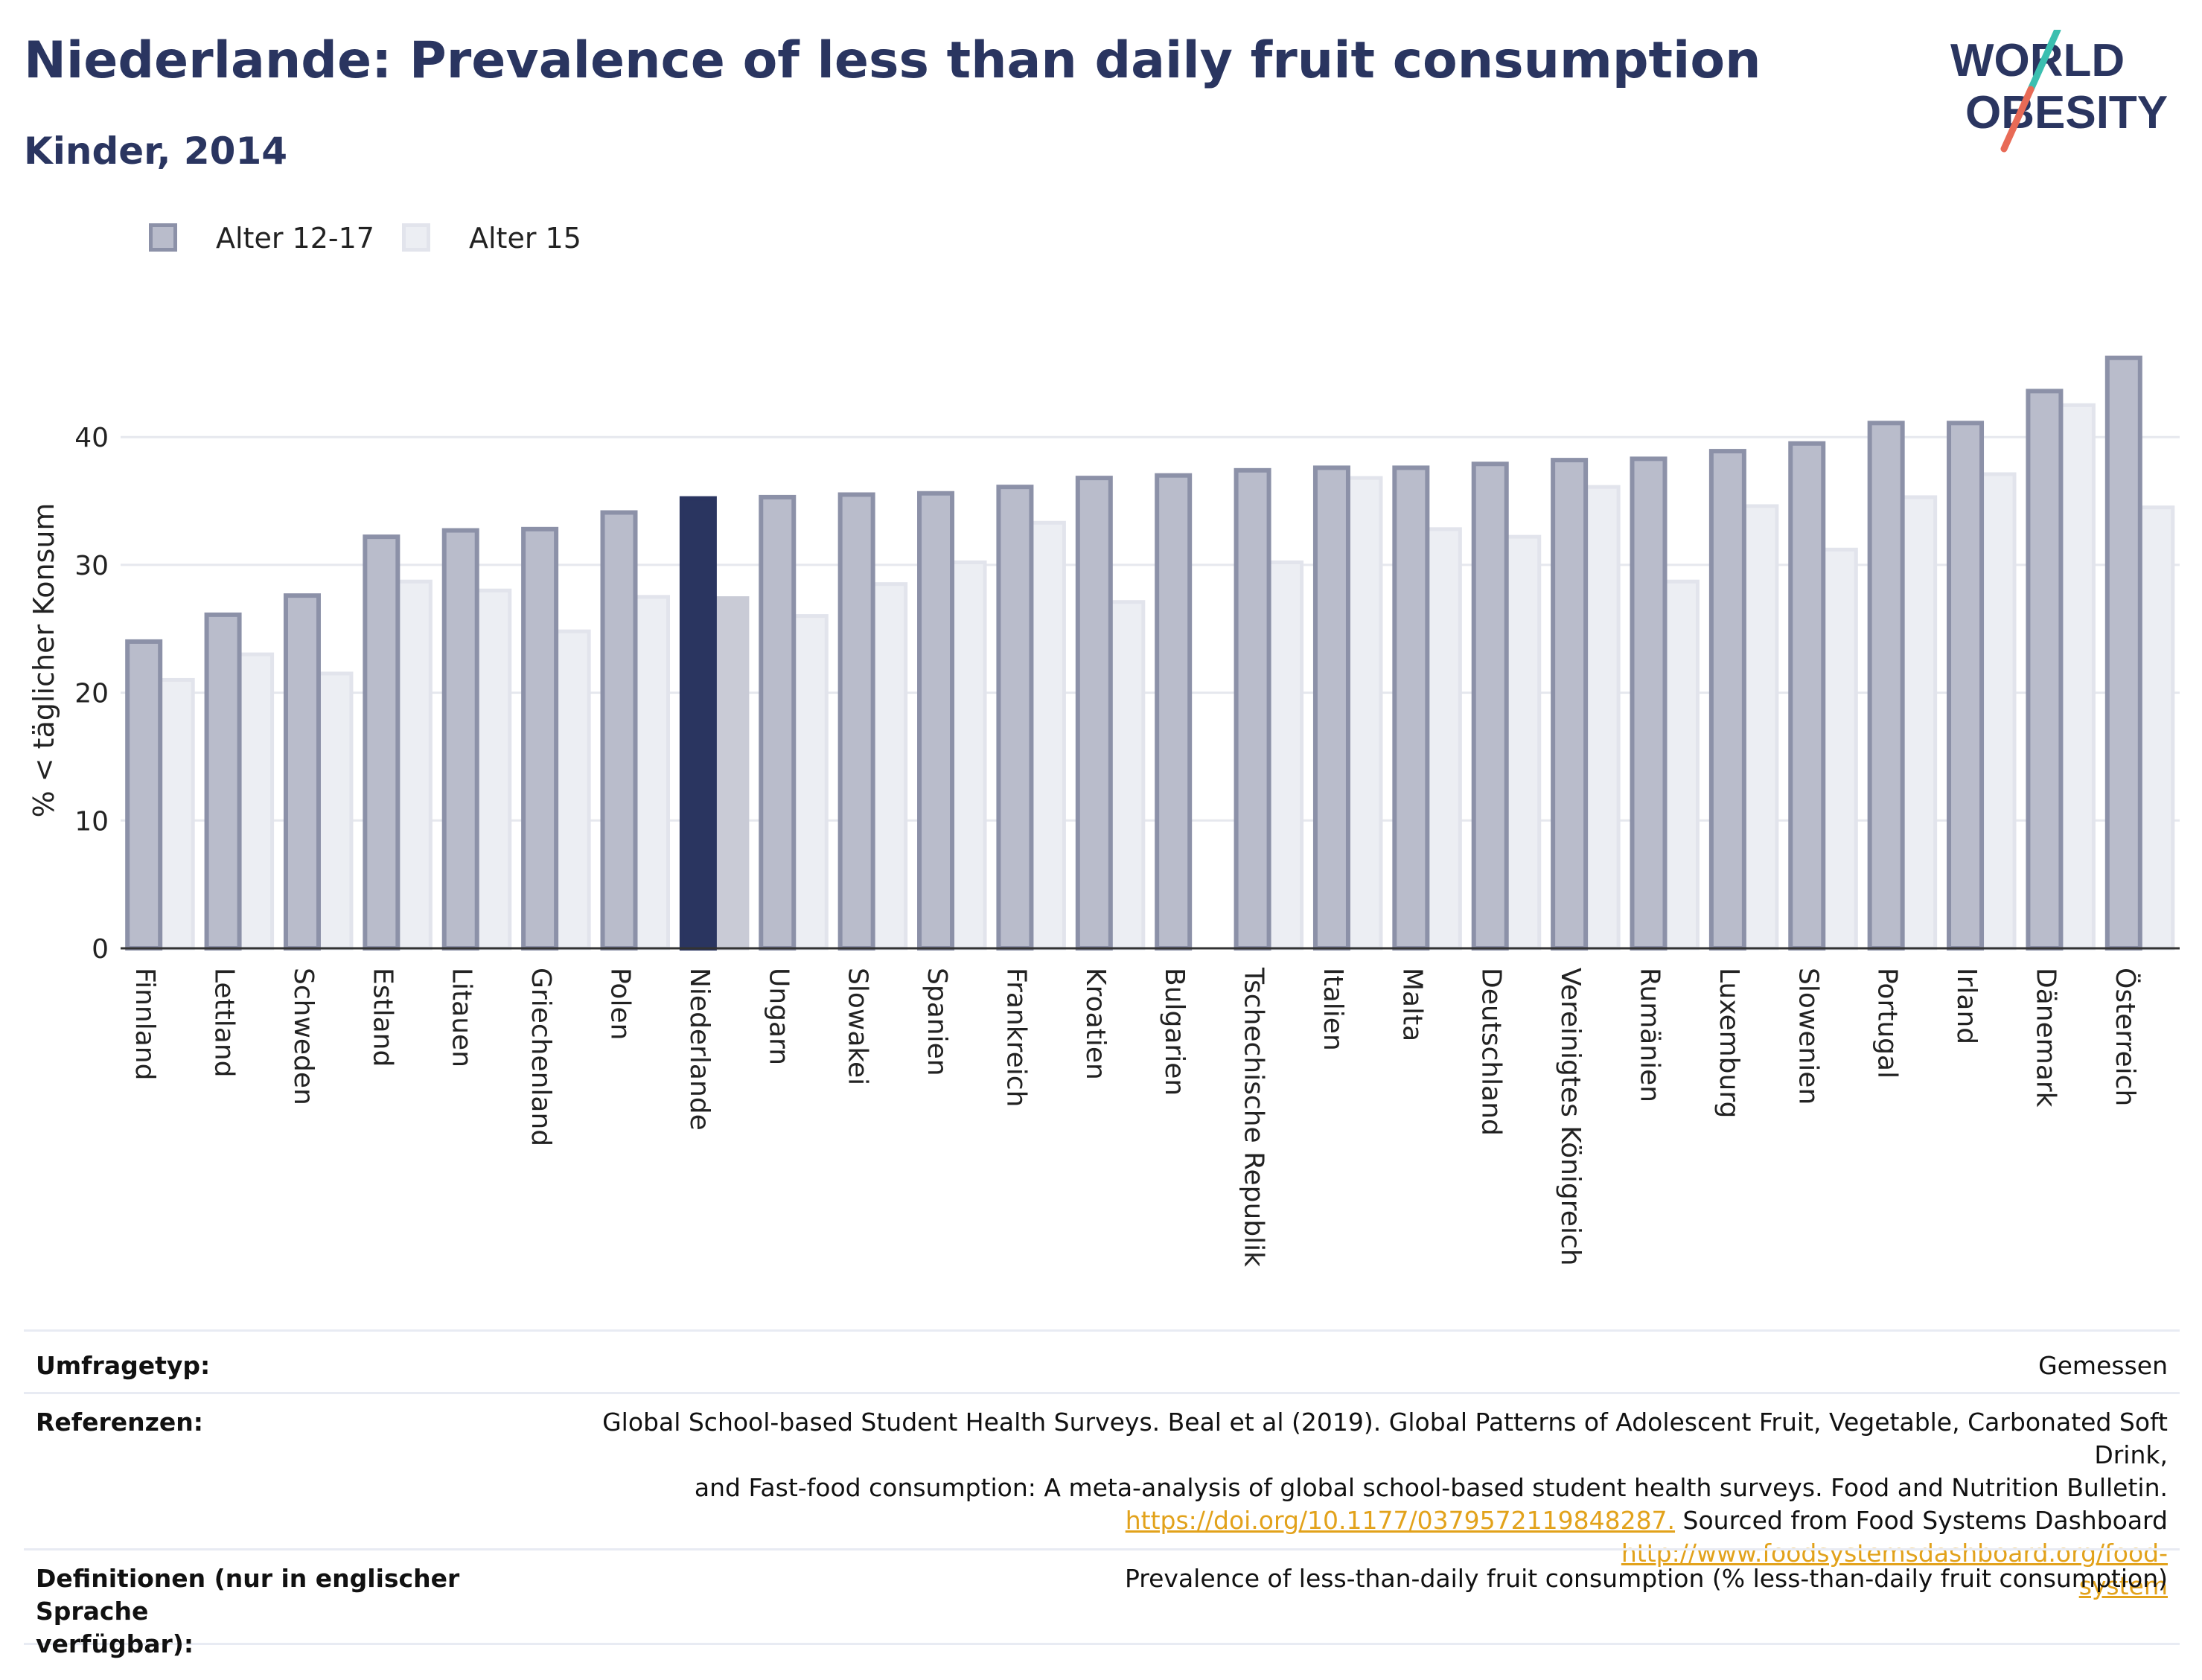  I want to click on logo-line2: OBESITY, so click(2066, 112).